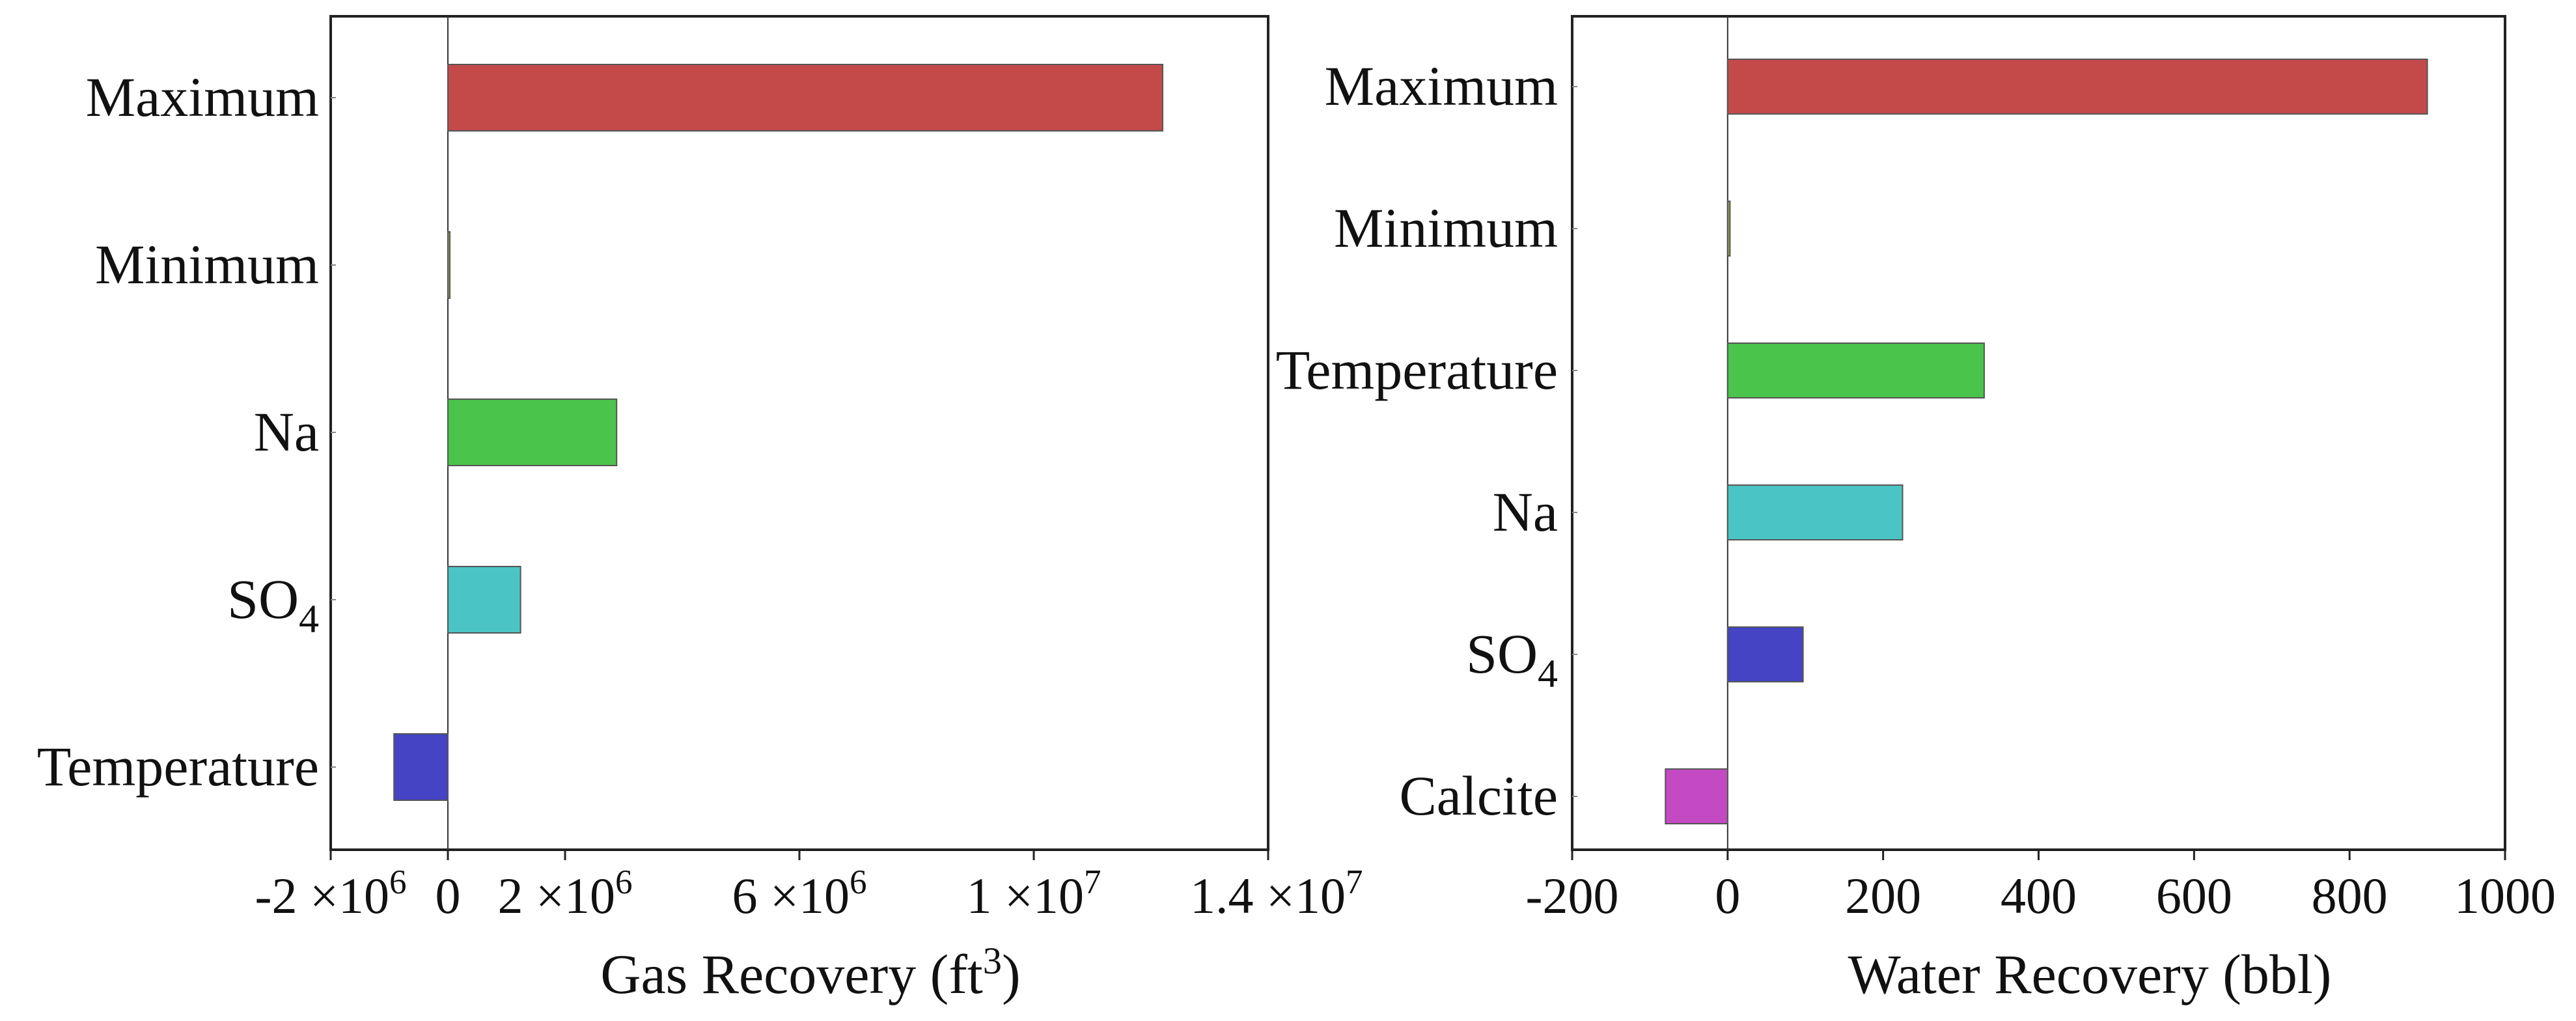  I want to click on x-tick-label: 1 ×10⁷, so click(1033, 893).